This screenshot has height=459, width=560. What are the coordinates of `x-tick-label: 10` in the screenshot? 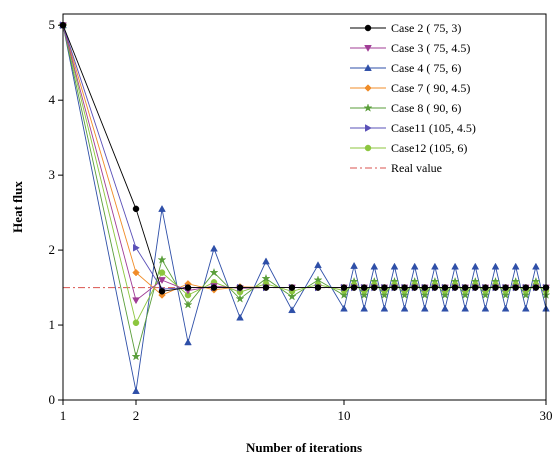 It's located at (344, 415).